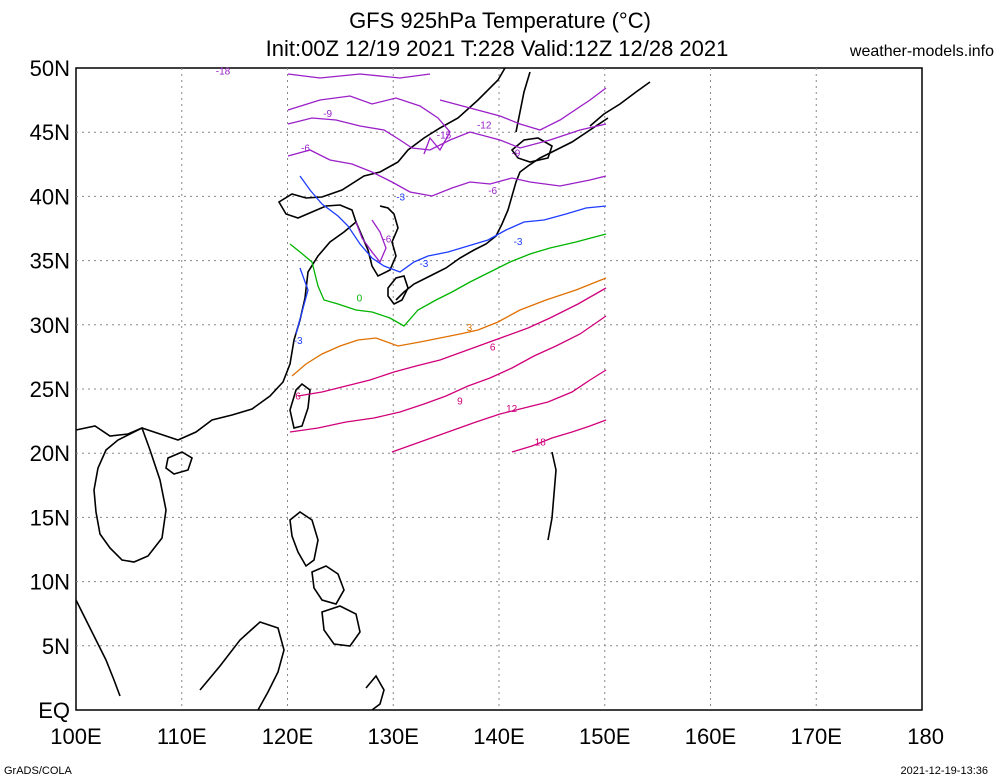 This screenshot has height=779, width=1000. What do you see at coordinates (444, 136) in the screenshot?
I see `contour-label: -15` at bounding box center [444, 136].